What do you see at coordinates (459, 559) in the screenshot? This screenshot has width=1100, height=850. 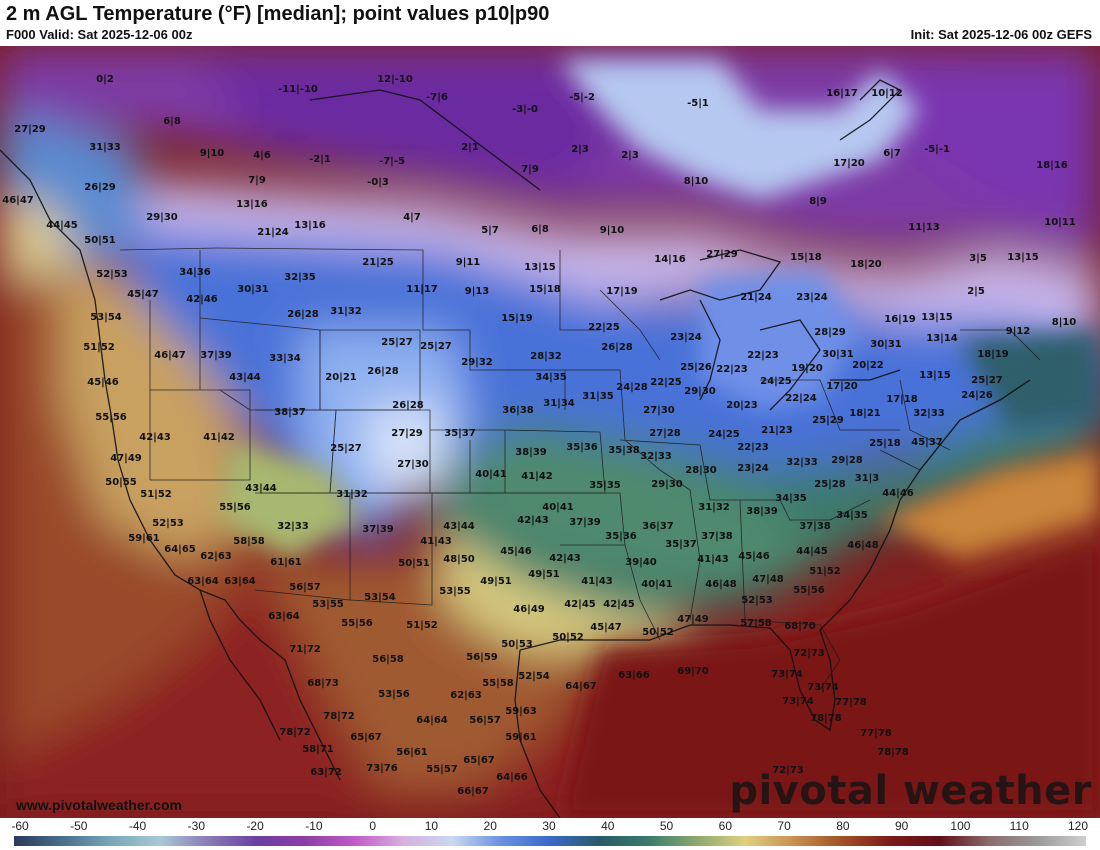 I see `point-value-label: 48|50` at bounding box center [459, 559].